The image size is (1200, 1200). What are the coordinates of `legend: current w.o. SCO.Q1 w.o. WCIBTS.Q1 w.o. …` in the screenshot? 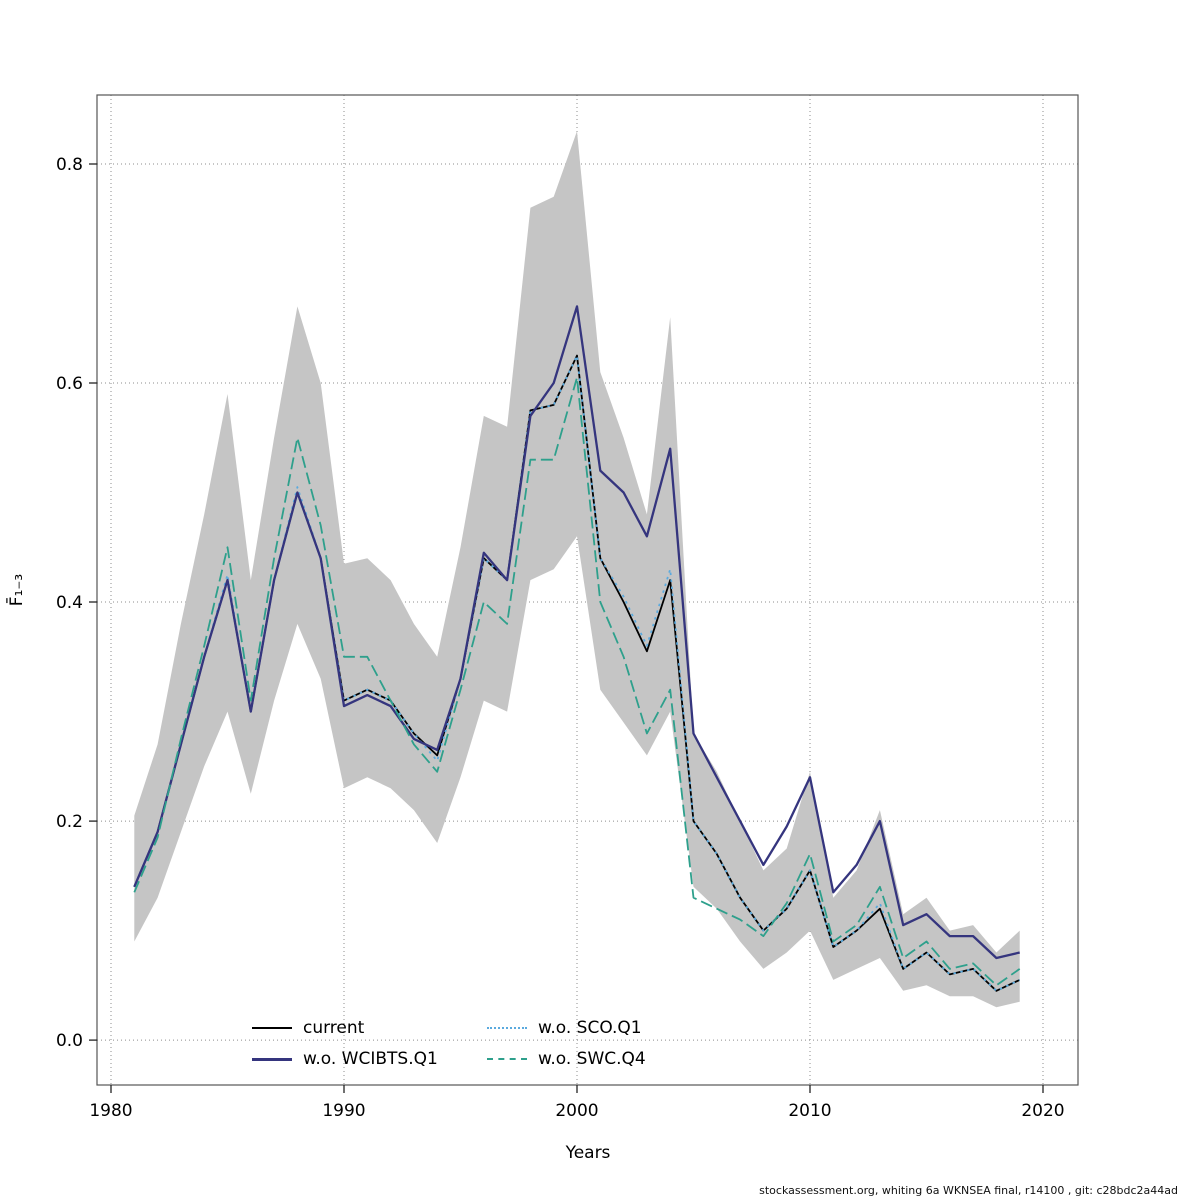 It's located at (449, 1043).